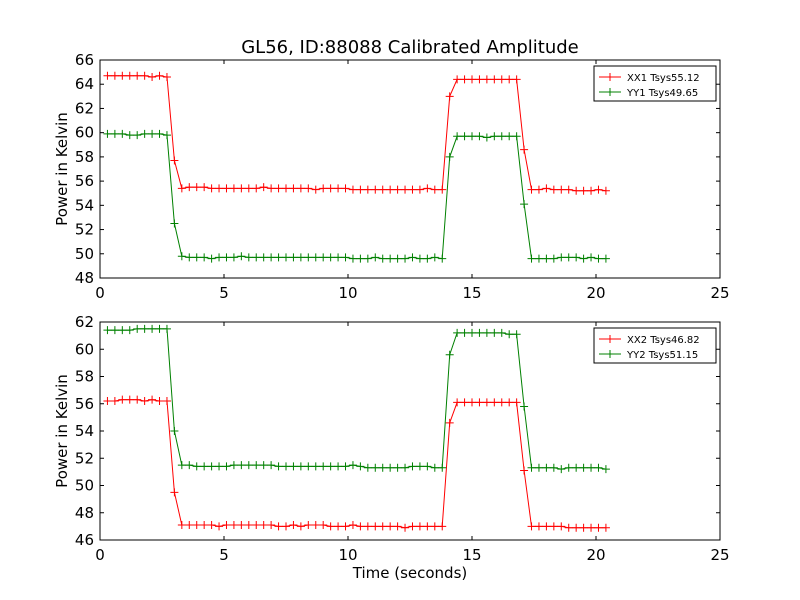 Image resolution: width=800 pixels, height=600 pixels. What do you see at coordinates (662, 355) in the screenshot?
I see `legend-label: YY2 Tsys51.15` at bounding box center [662, 355].